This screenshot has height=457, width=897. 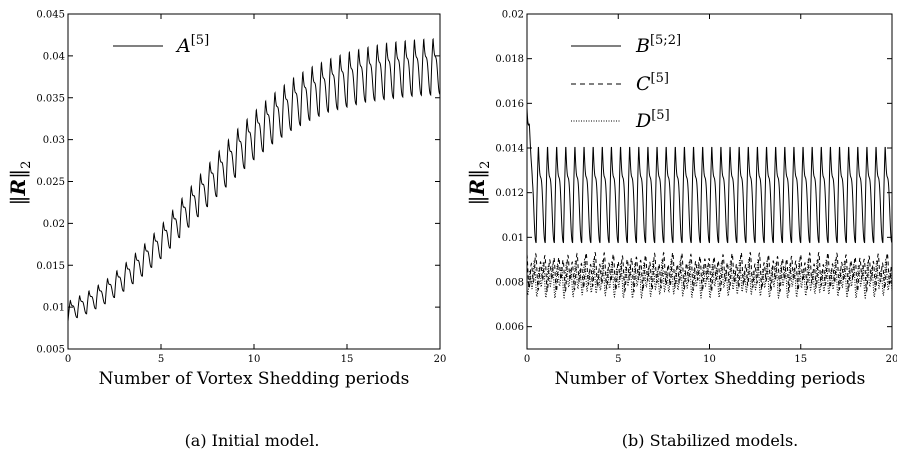 I want to click on caption-b: (b) Stabilized models., so click(x=710, y=440).